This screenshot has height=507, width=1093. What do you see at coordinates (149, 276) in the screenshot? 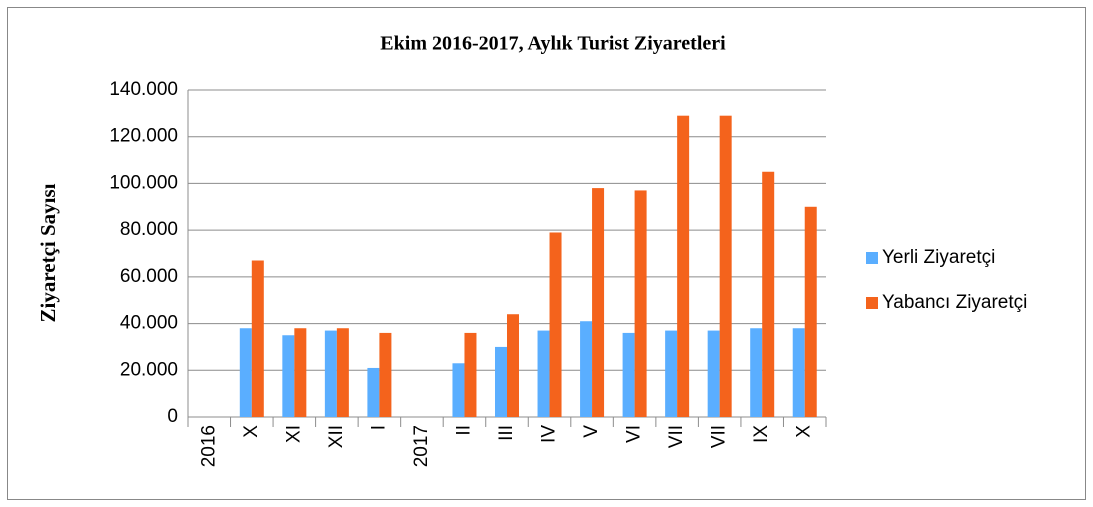
I see `y-tick-label: 60.000` at bounding box center [149, 276].